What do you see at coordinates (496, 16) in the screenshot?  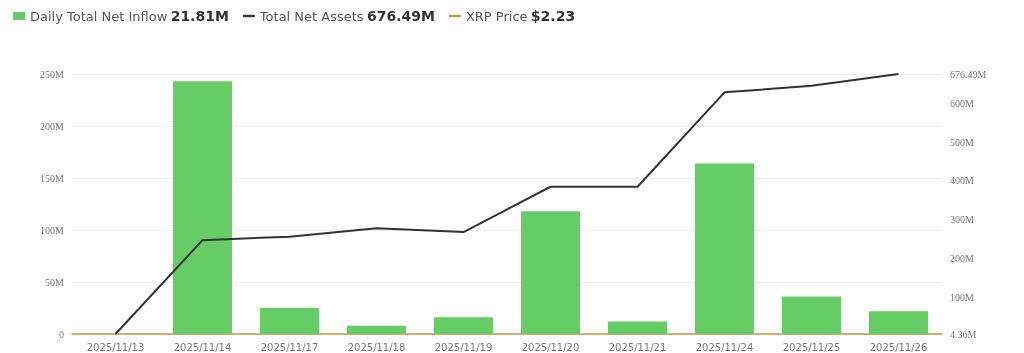 I see `legend-label: XRP Price` at bounding box center [496, 16].